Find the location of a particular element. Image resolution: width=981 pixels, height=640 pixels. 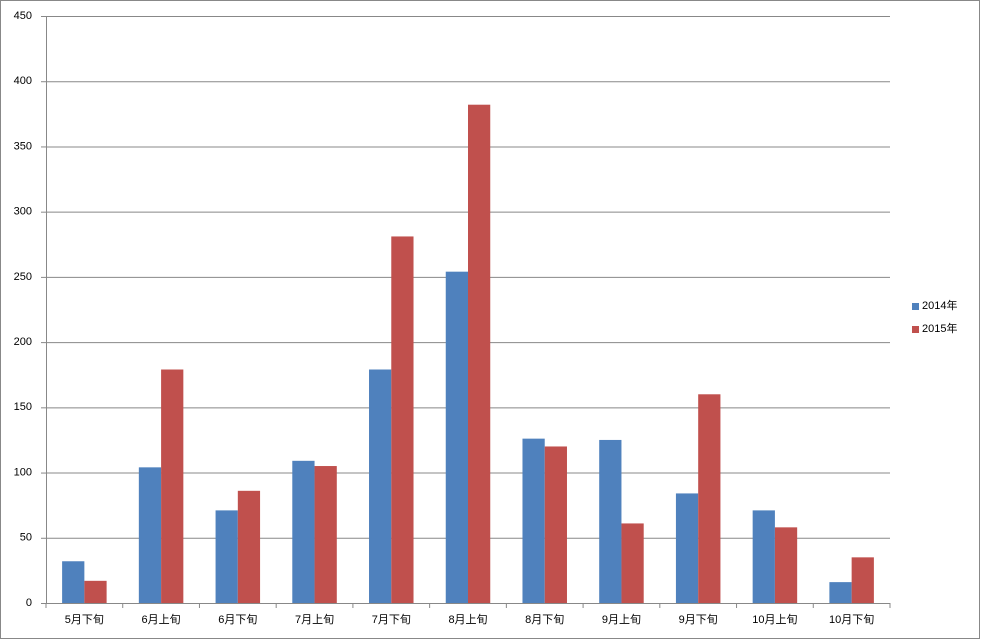

y-tick-label: 100 is located at coordinates (23, 472).